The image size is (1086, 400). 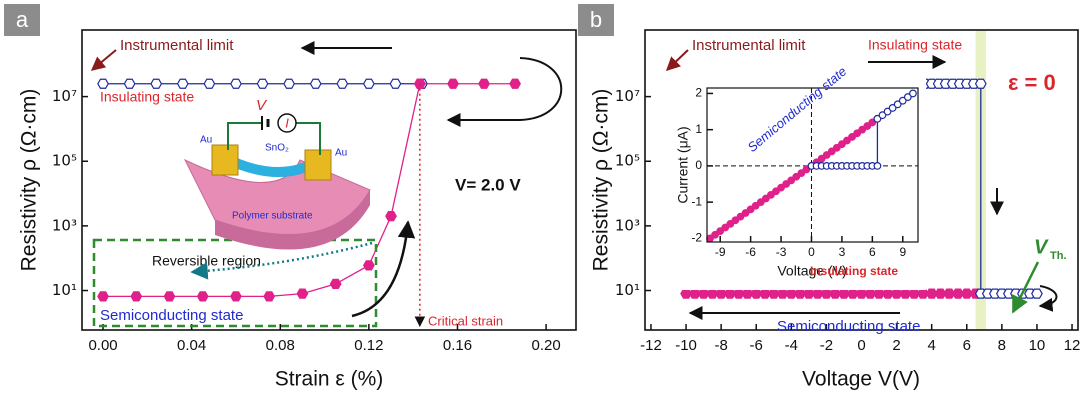 What do you see at coordinates (686, 345) in the screenshot?
I see `x-tick-label: -10` at bounding box center [686, 345].